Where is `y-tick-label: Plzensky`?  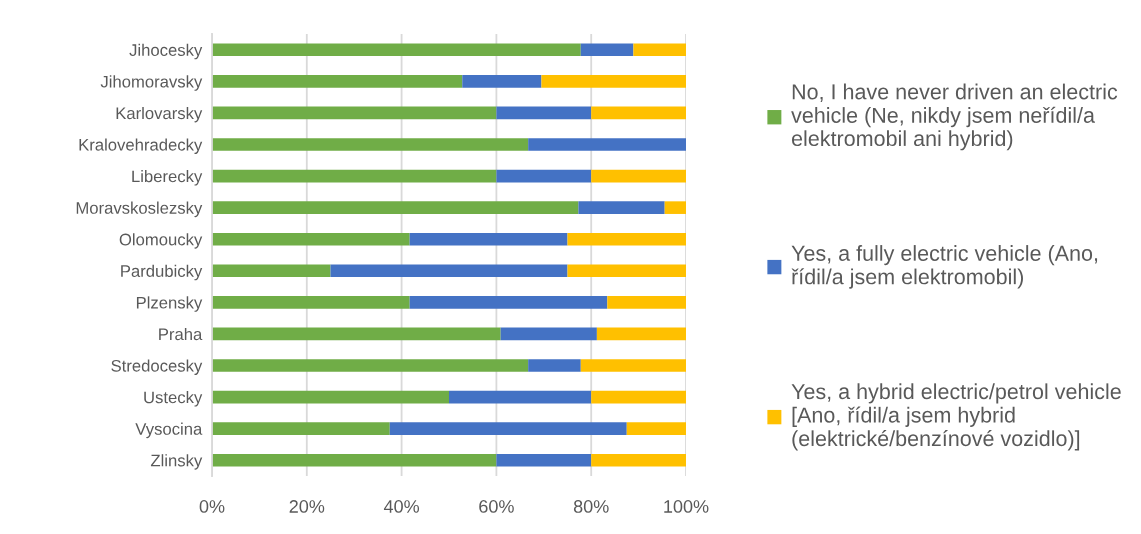 y-tick-label: Plzensky is located at coordinates (169, 304).